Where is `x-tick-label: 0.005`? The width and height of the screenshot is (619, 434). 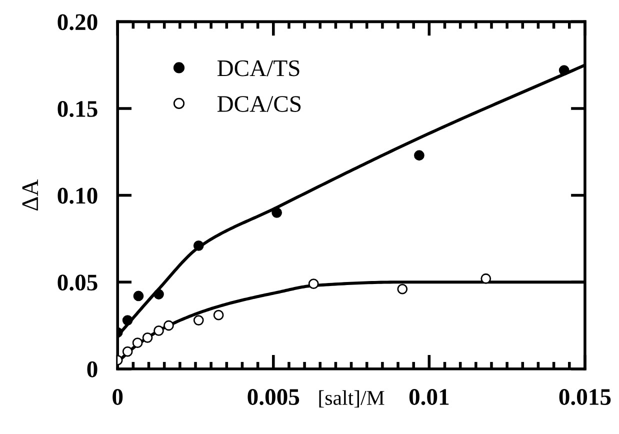
x-tick-label: 0.005 is located at coordinates (274, 397).